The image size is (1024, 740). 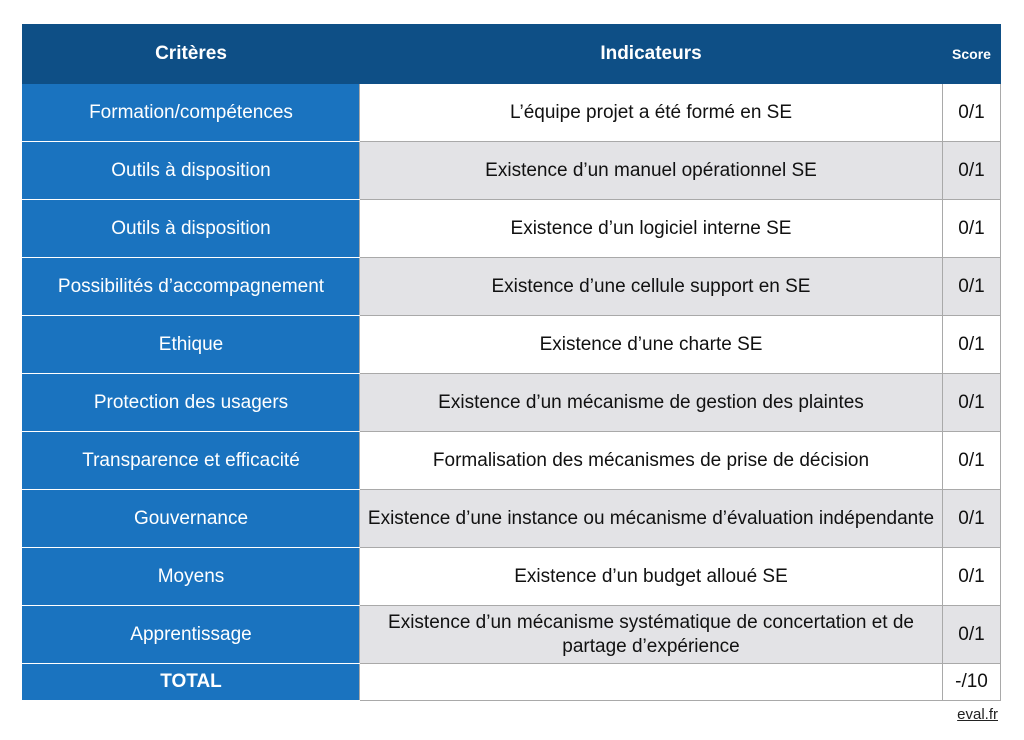 What do you see at coordinates (651, 576) in the screenshot?
I see `indicator-cell: Existence d’un budget alloué SE` at bounding box center [651, 576].